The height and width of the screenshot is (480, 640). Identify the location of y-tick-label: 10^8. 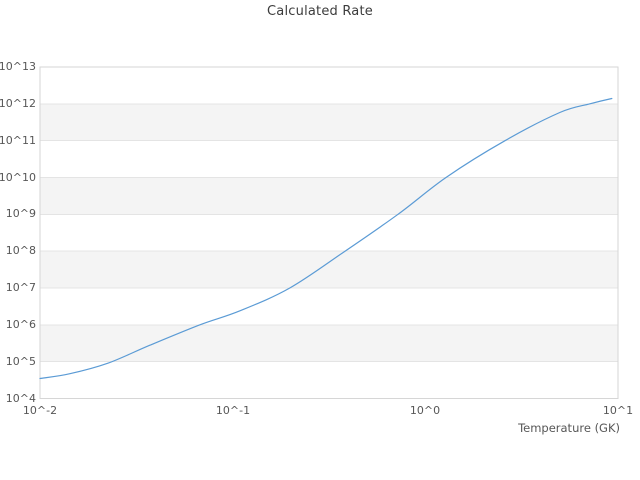
(20, 250).